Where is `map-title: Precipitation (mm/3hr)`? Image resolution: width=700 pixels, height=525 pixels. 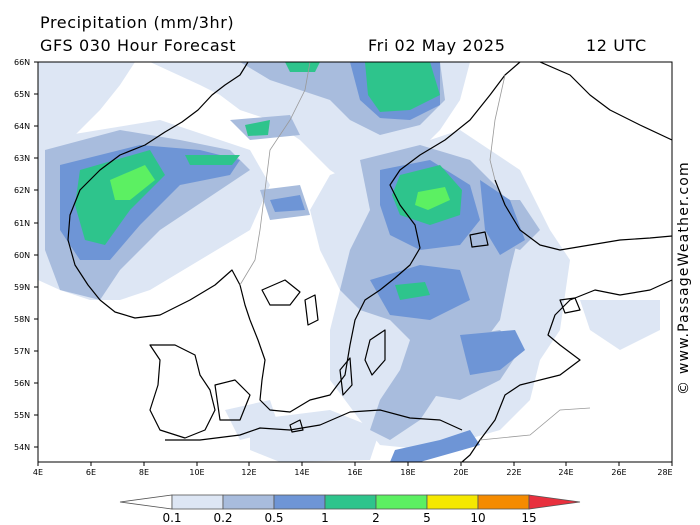
map-title: Precipitation (mm/3hr) is located at coordinates (137, 22).